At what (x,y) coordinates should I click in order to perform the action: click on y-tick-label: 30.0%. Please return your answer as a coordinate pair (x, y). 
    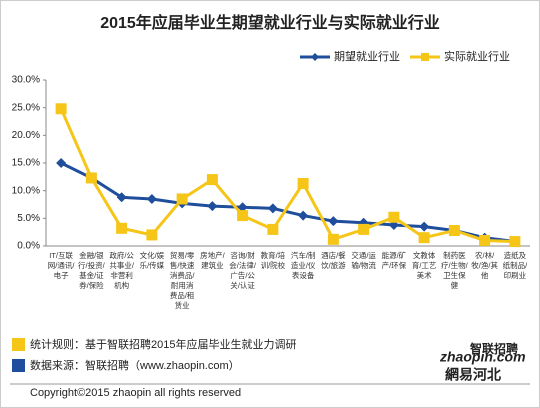
    Looking at the image, I should click on (26, 80).